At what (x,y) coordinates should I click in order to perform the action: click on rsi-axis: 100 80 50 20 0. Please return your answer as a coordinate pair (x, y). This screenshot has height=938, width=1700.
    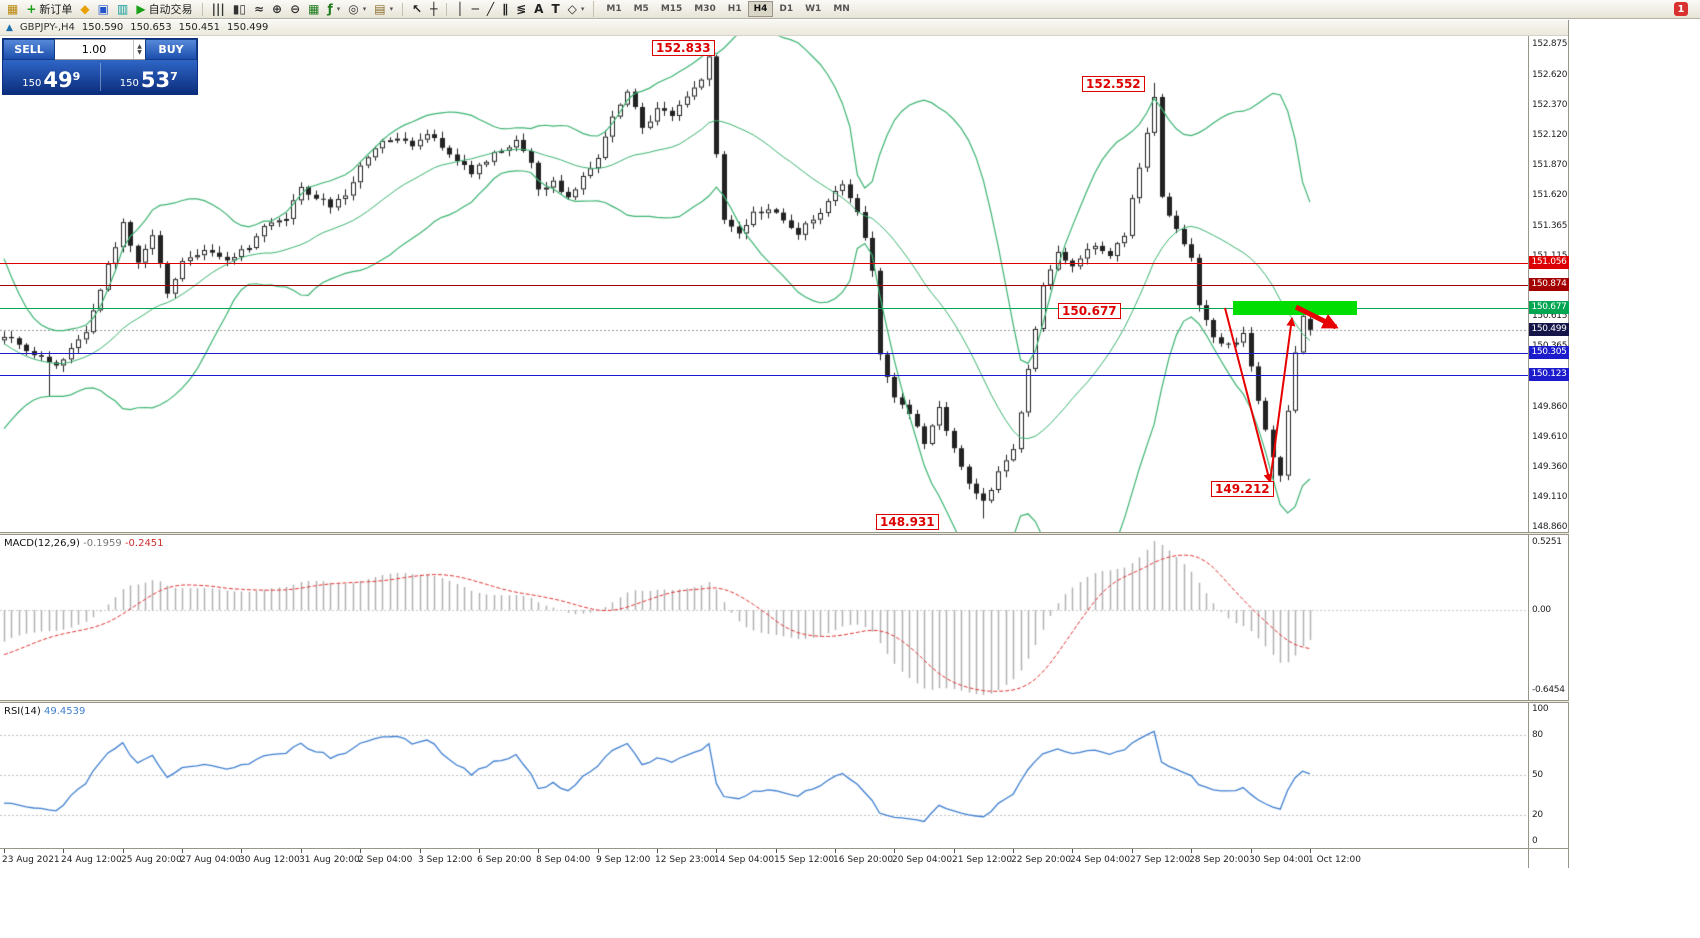
    Looking at the image, I should click on (1549, 775).